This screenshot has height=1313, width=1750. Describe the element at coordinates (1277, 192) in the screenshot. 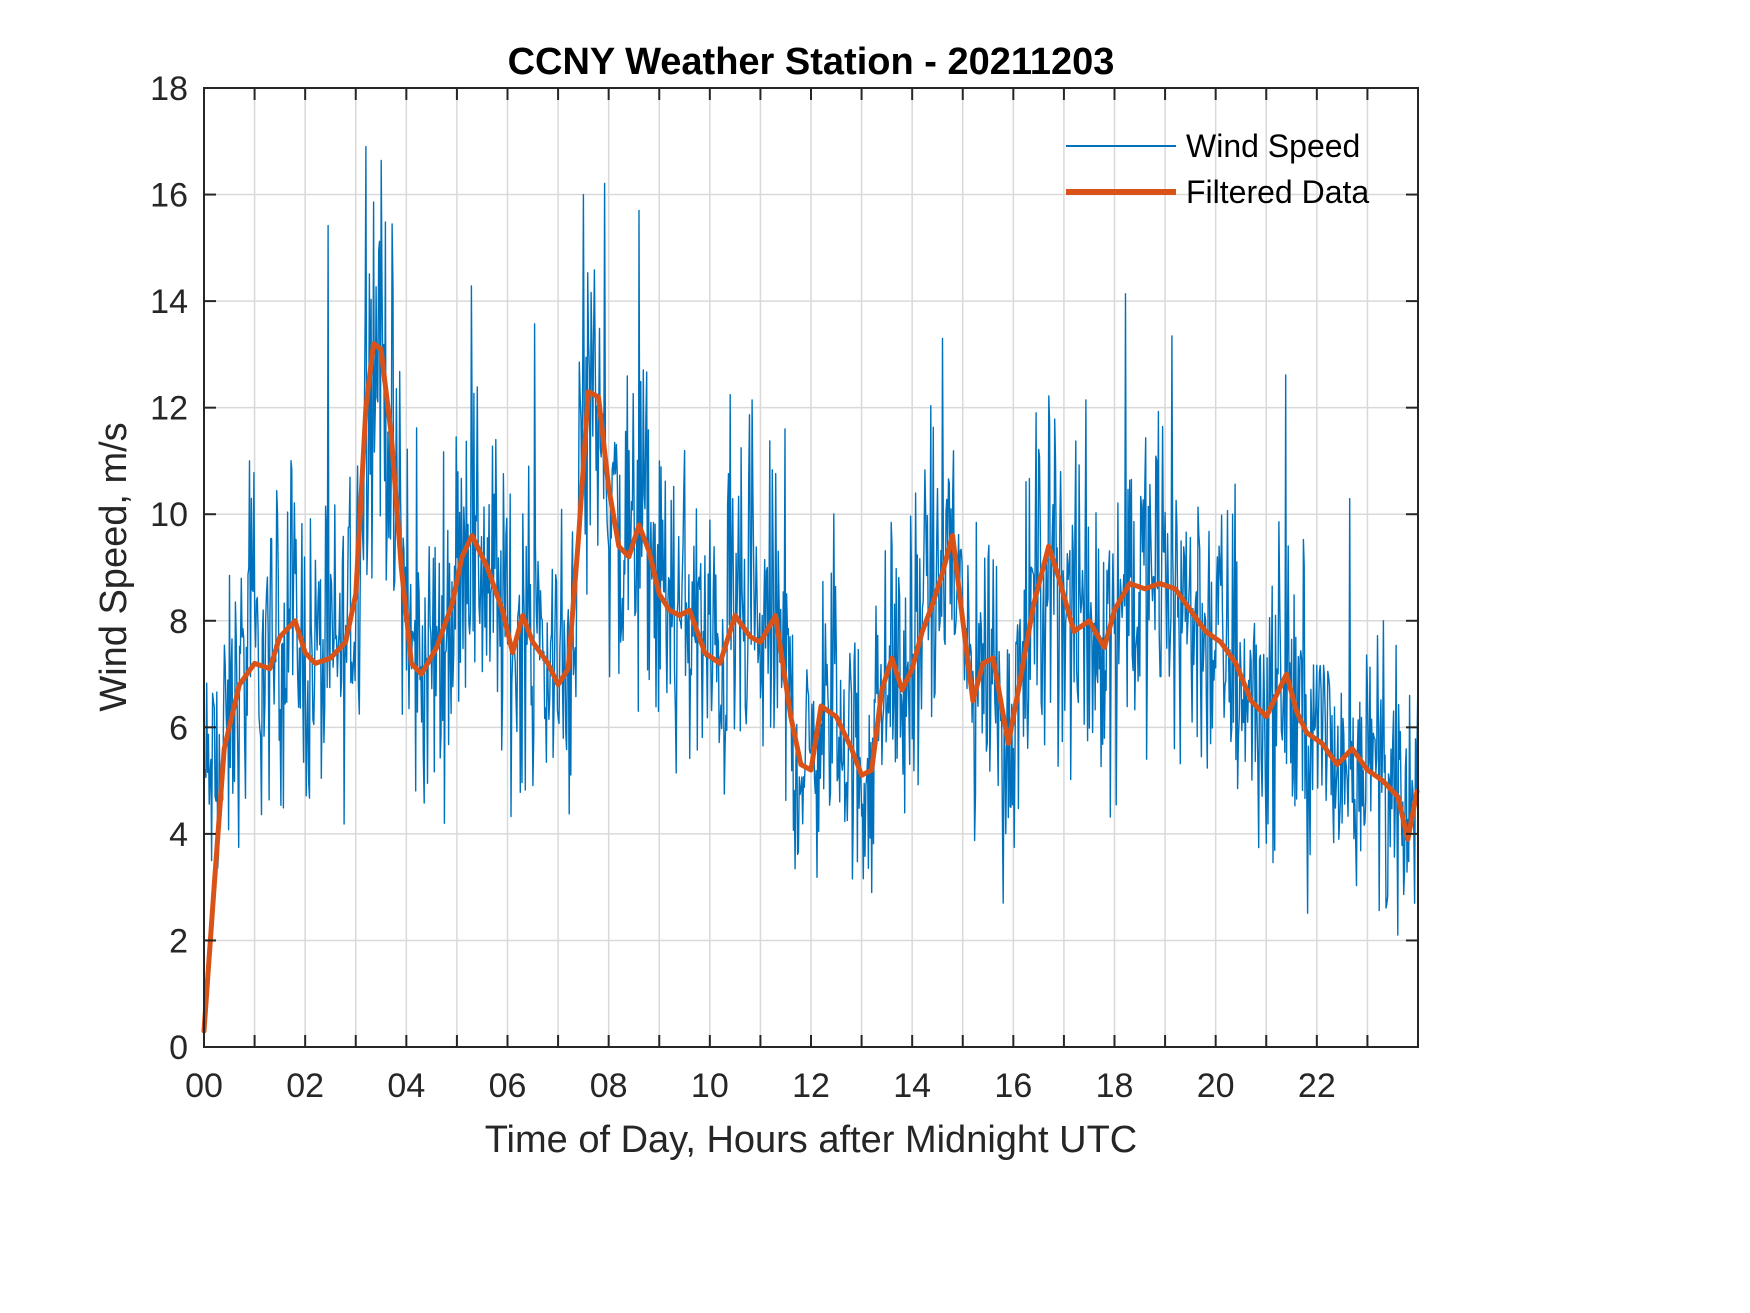

I see `legend-filtered-data-label: Filtered Data` at that location.